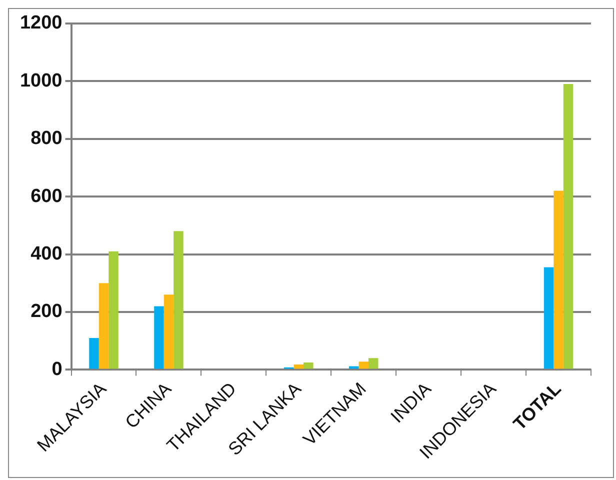 This screenshot has height=480, width=616. Describe the element at coordinates (41, 81) in the screenshot. I see `y-tick-label: 1000` at that location.